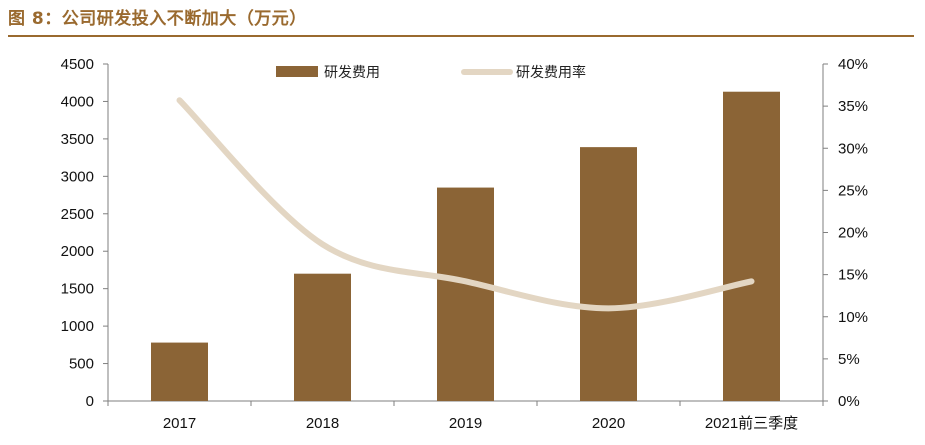  Describe the element at coordinates (853, 148) in the screenshot. I see `right-tick-label: 30%` at that location.